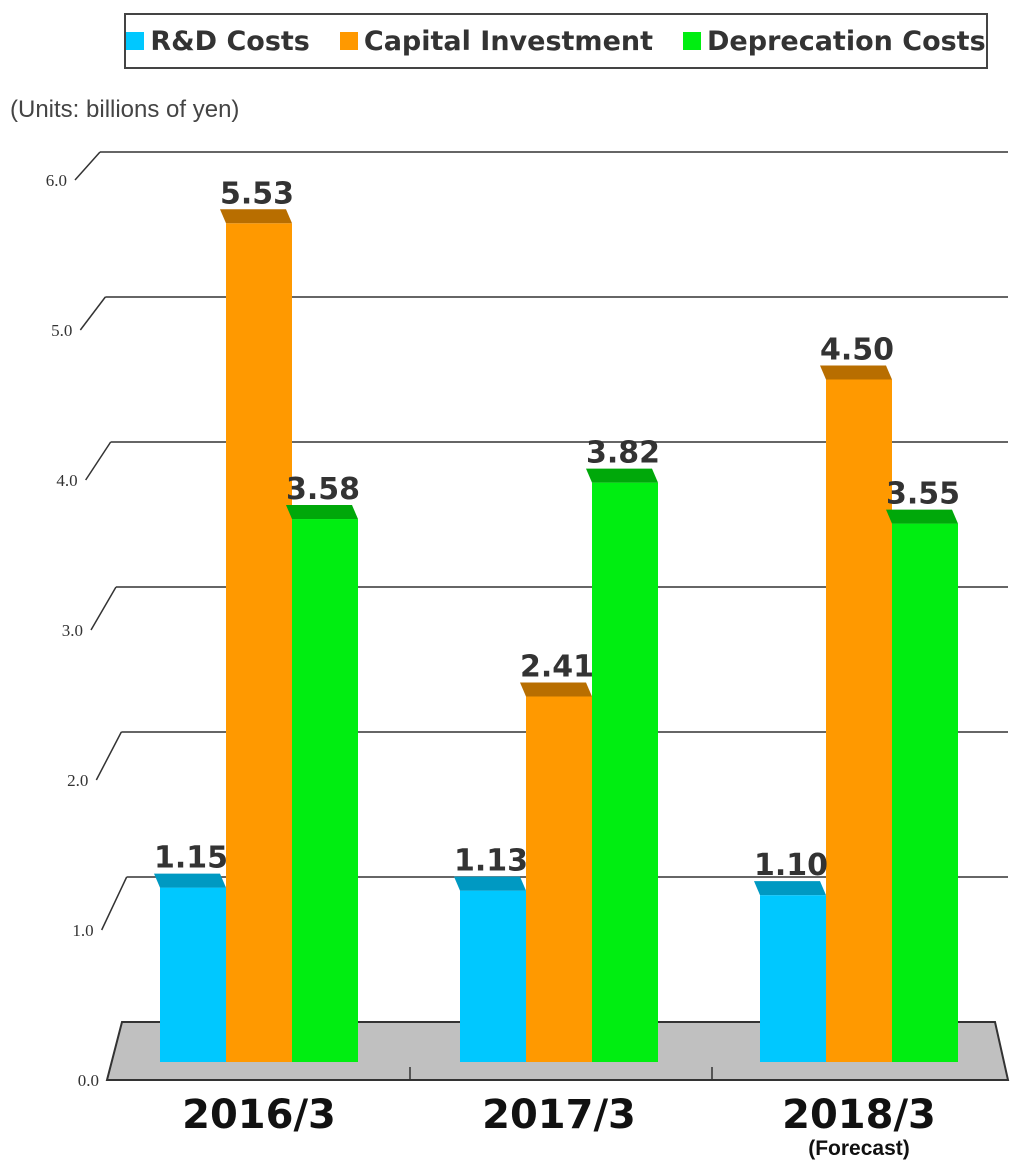  Describe the element at coordinates (190, 880) in the screenshot. I see `bar-r-d-costs-2016-3-top` at that location.